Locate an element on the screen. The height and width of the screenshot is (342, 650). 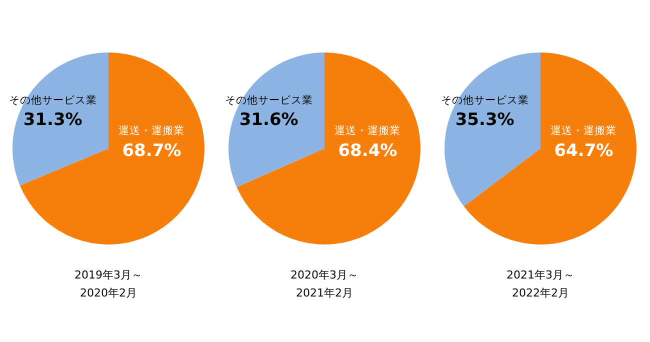
data-label: 31.3% is located at coordinates (52, 120).